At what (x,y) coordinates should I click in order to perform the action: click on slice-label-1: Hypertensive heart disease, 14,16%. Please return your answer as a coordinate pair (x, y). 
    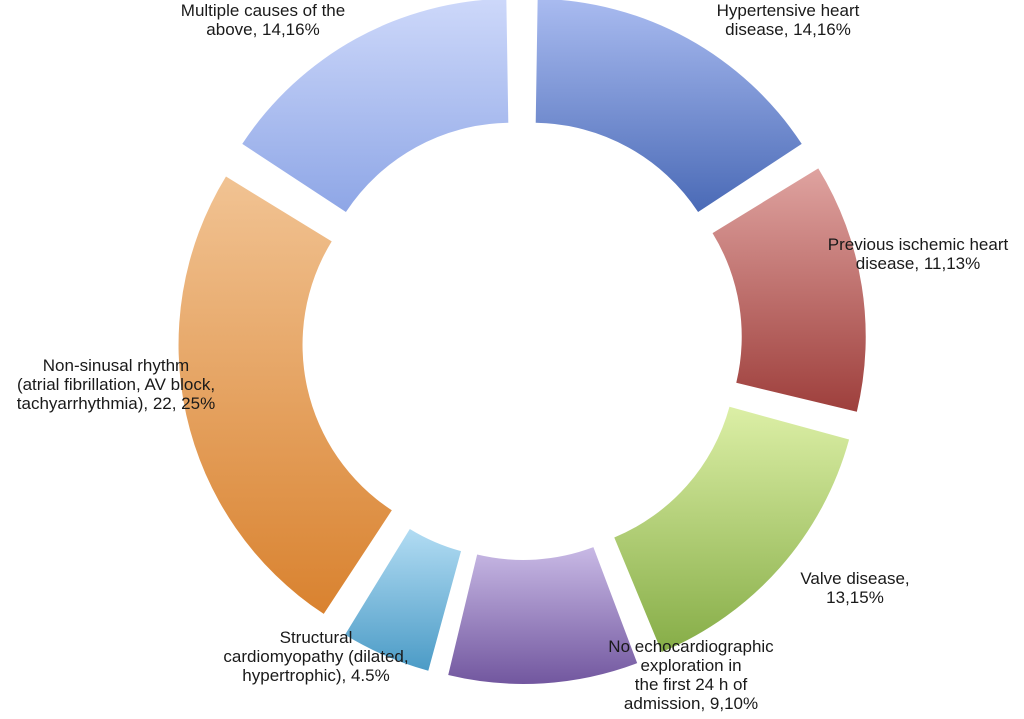
    Looking at the image, I should click on (788, 20).